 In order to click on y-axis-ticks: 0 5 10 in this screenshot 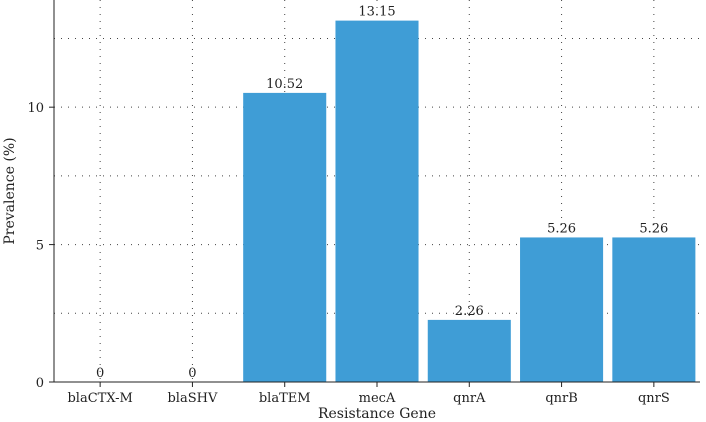, I will do `click(40, 246)`.